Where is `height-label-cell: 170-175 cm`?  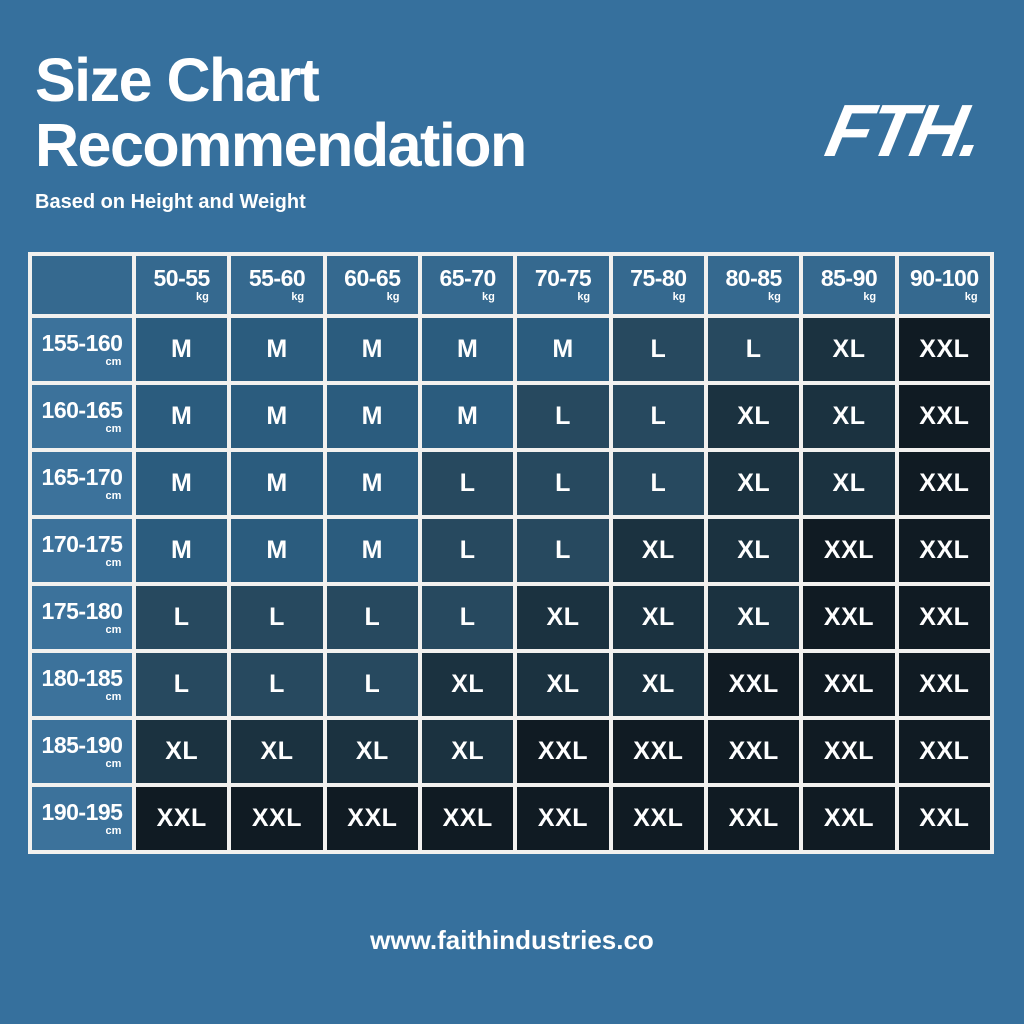 height-label-cell: 170-175 cm is located at coordinates (82, 550).